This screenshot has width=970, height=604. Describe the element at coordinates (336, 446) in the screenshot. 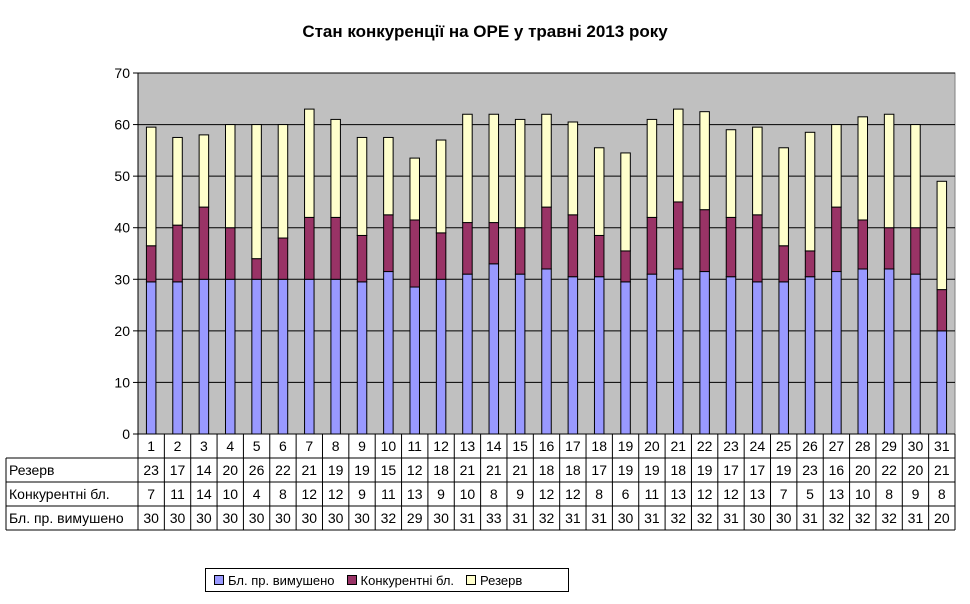

I see `x-category-label: 8` at that location.